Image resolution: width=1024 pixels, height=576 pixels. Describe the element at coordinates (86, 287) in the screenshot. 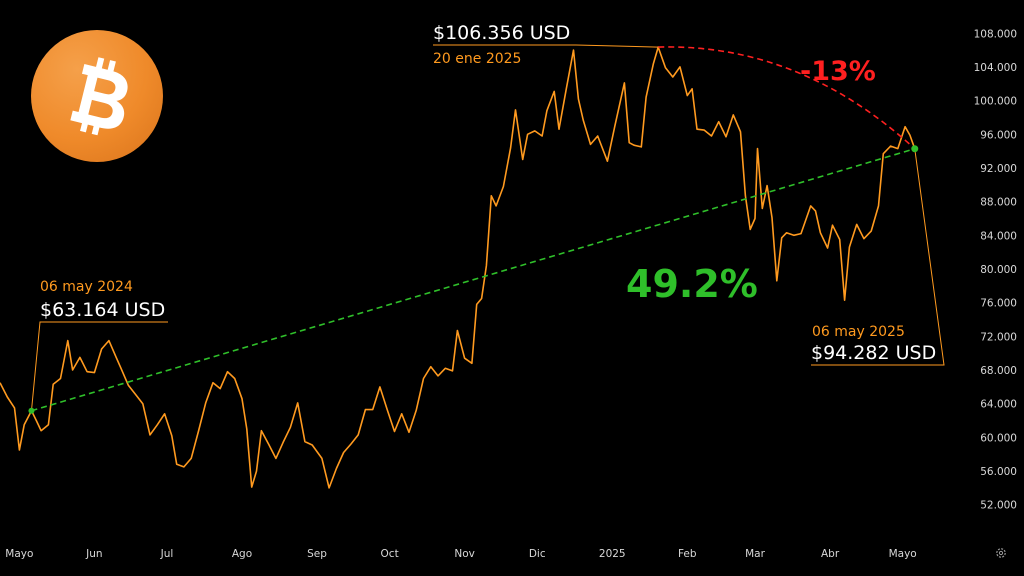

I see `start-date-label: 06 may 2024` at that location.